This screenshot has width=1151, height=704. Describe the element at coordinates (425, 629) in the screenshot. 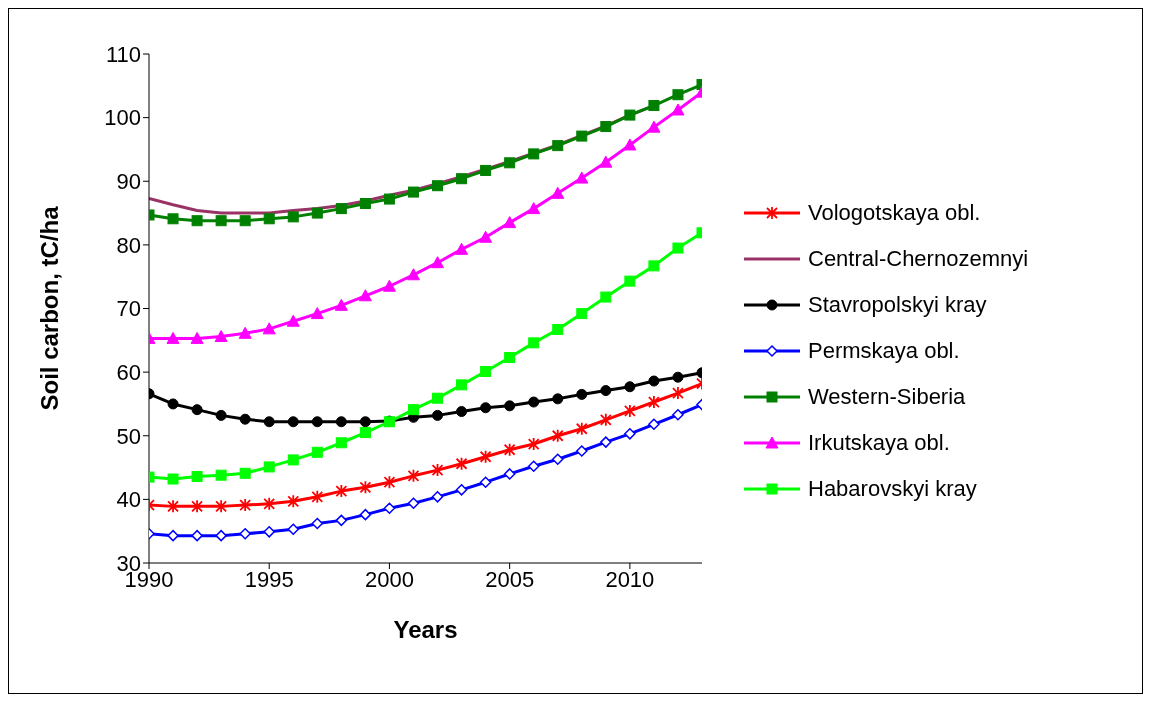

I see `x-axis-title: Years` at that location.